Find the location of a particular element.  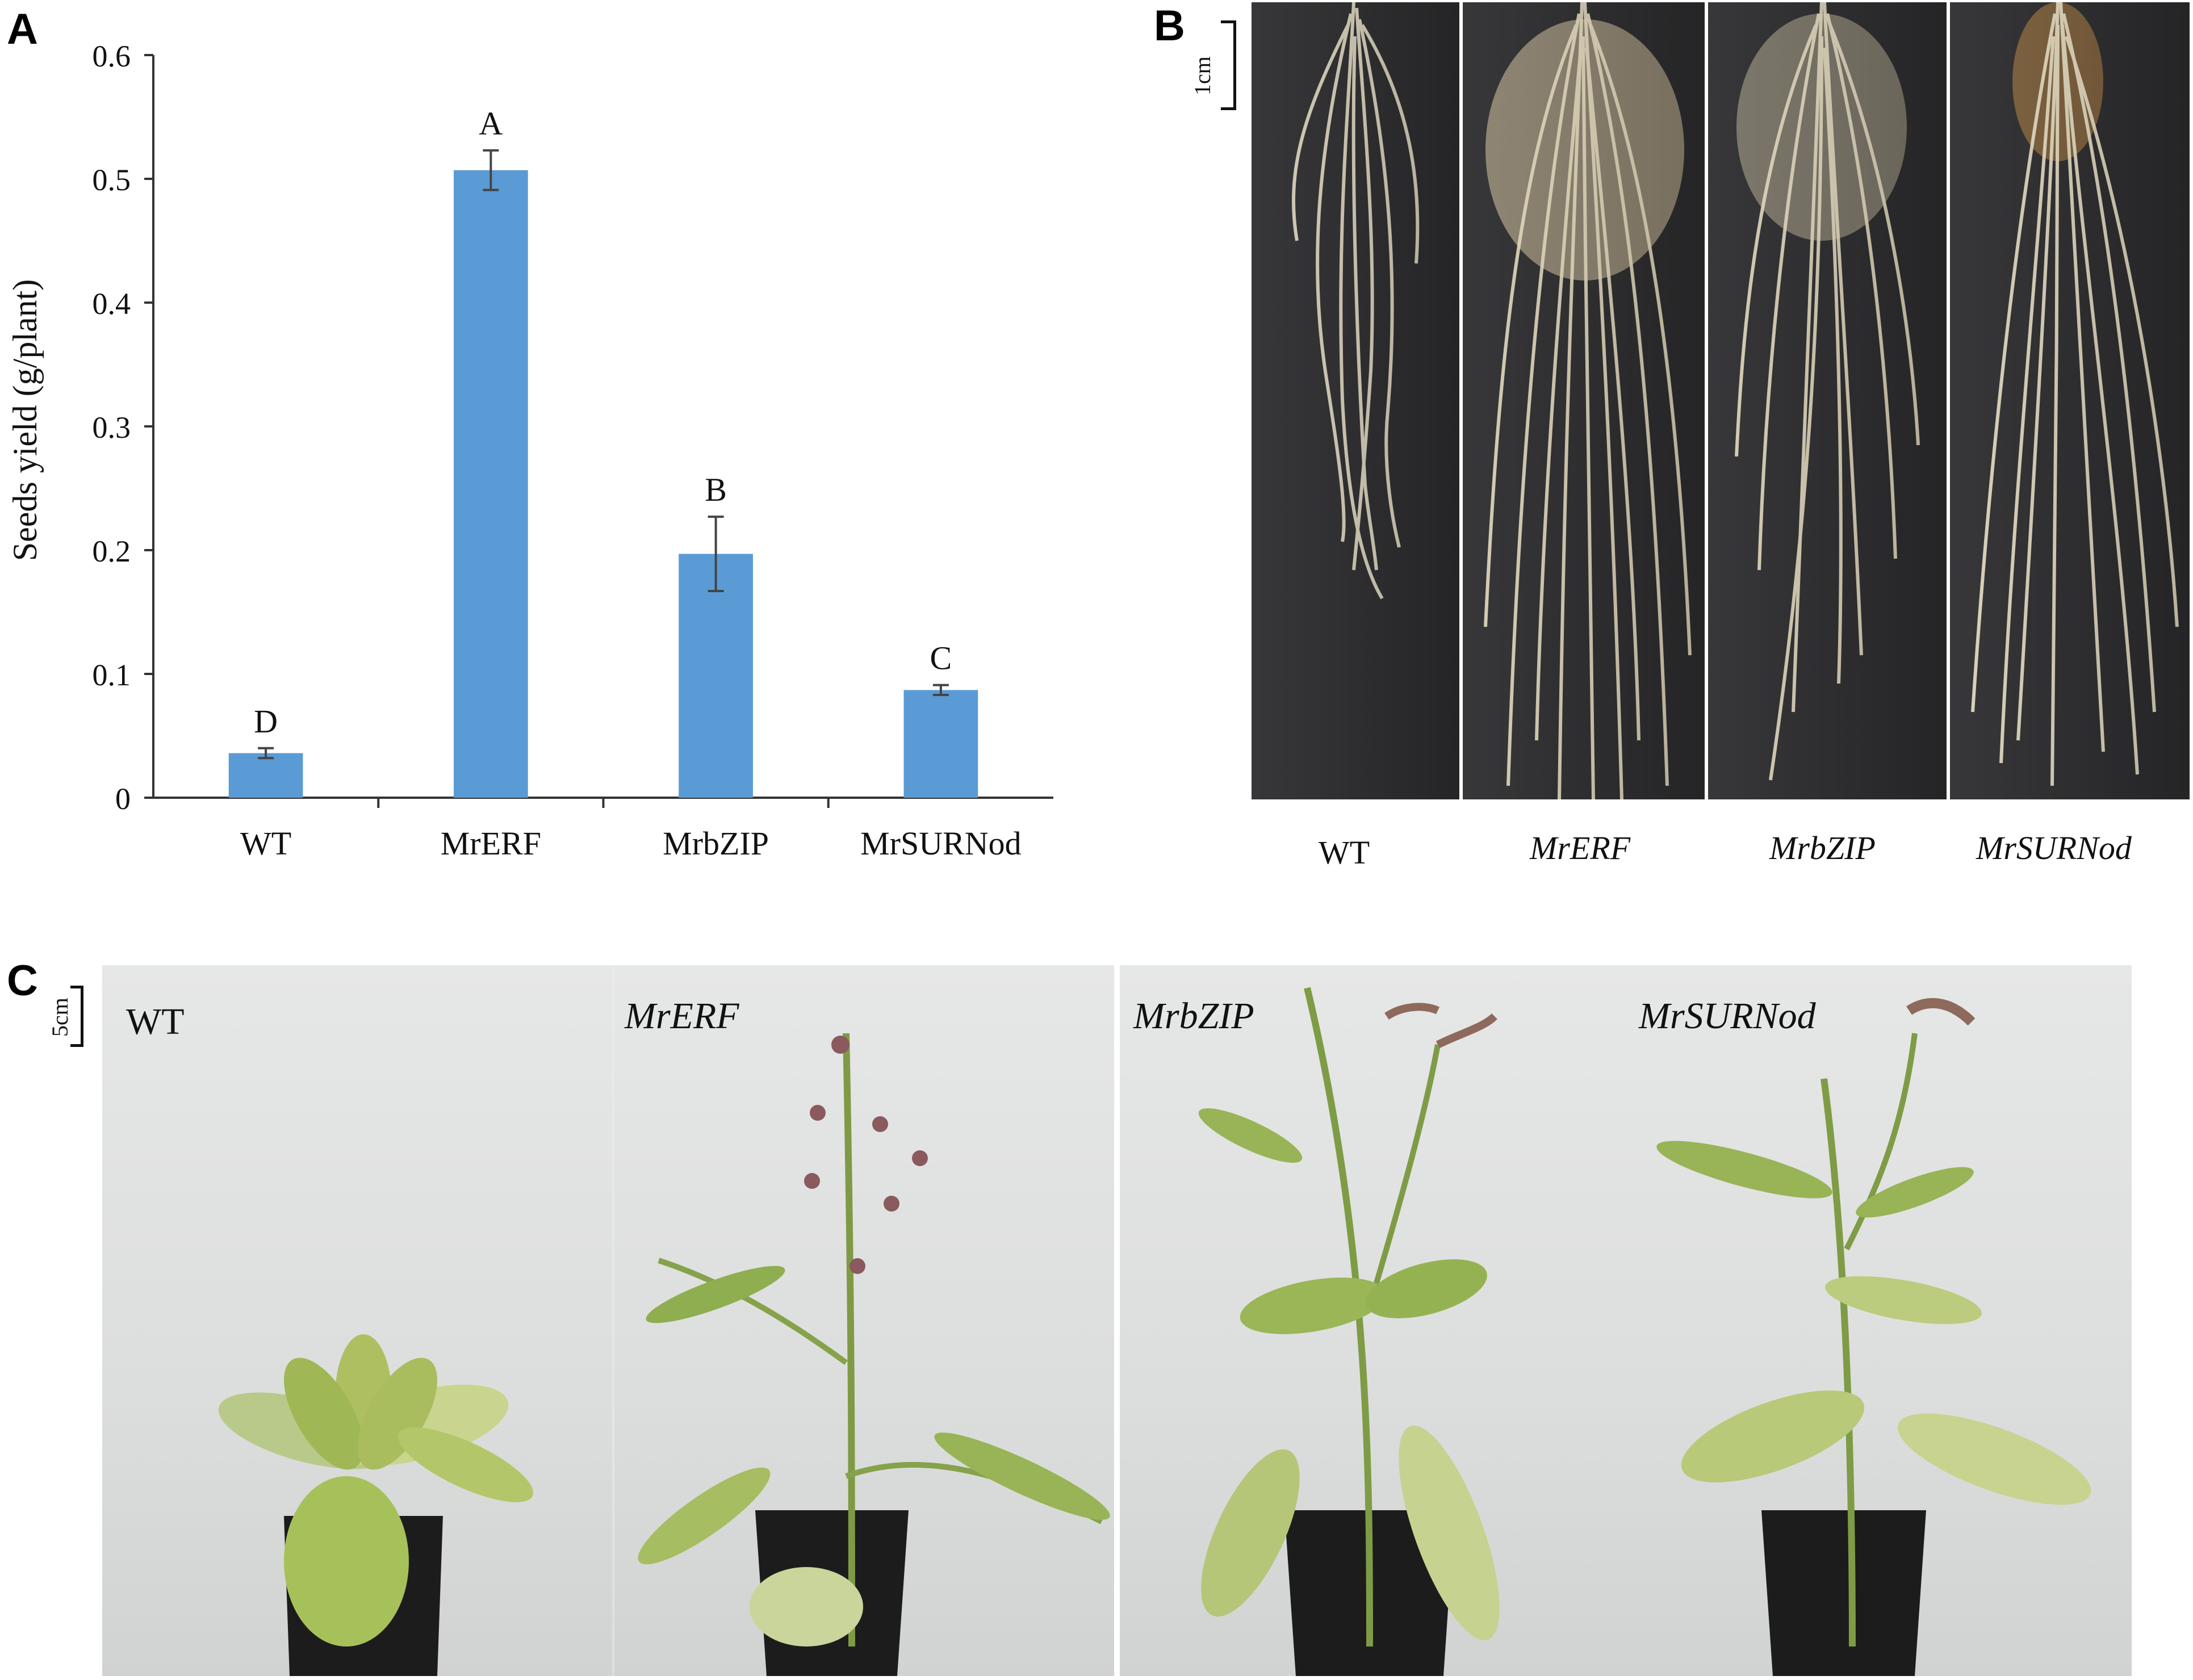

root-label-mrerf: MrERF is located at coordinates (1581, 847).